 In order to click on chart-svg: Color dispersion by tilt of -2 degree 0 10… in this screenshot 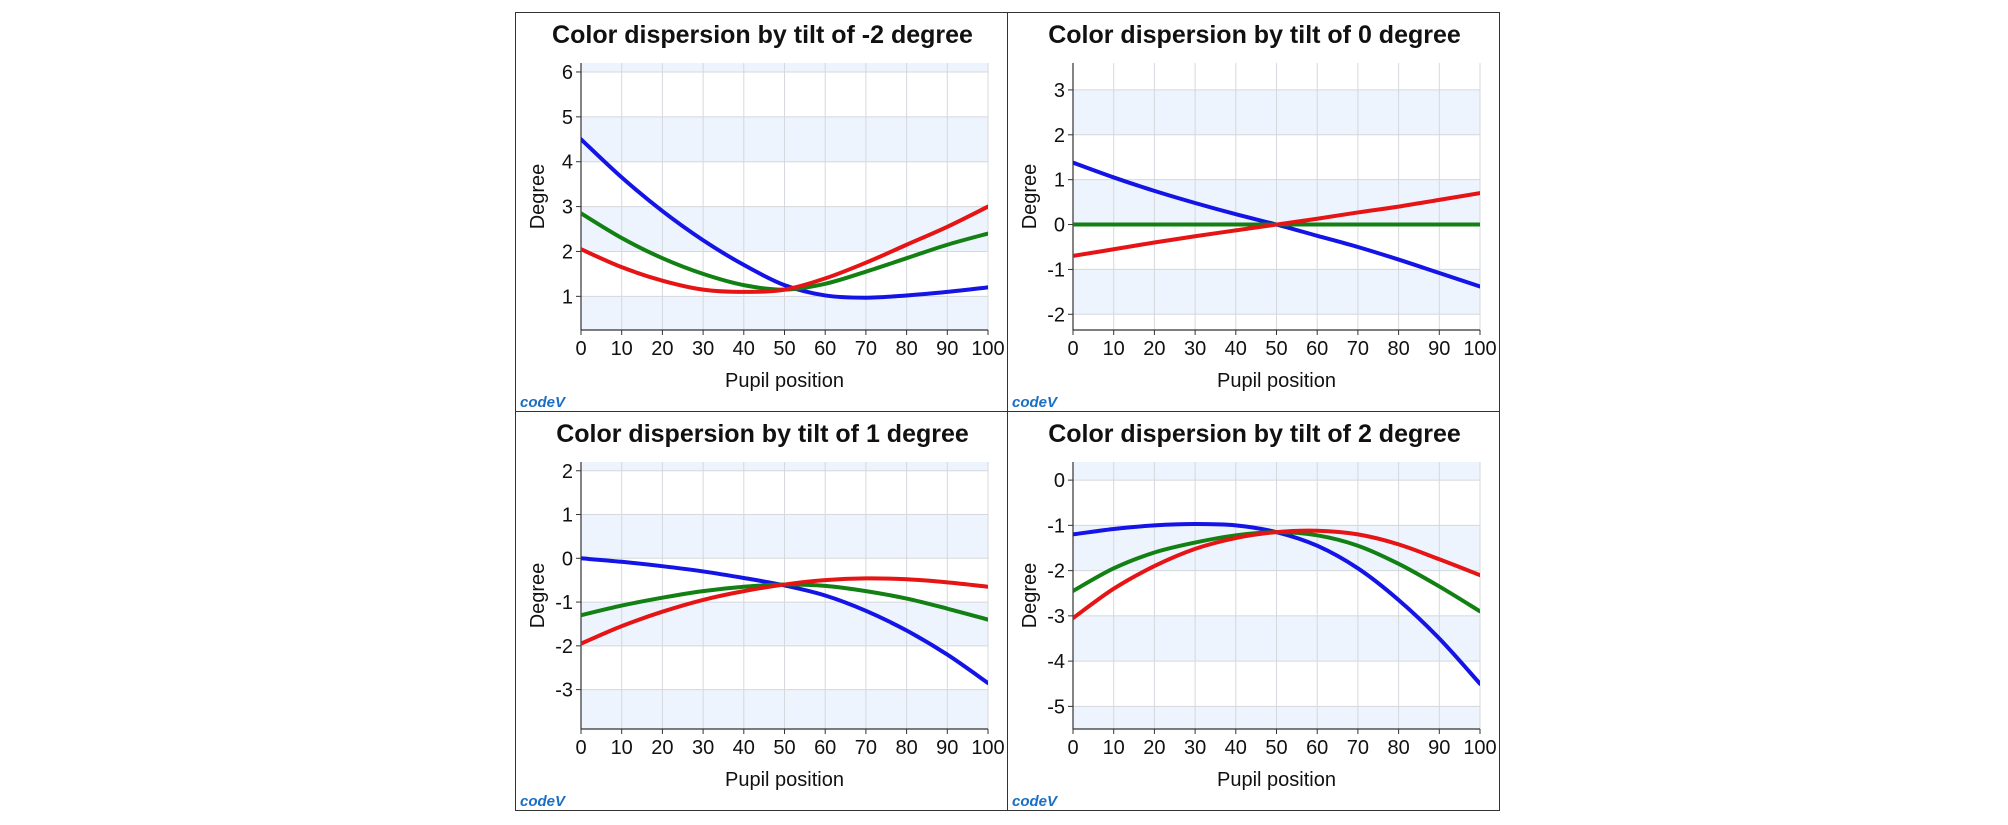, I will do `click(762, 216)`.